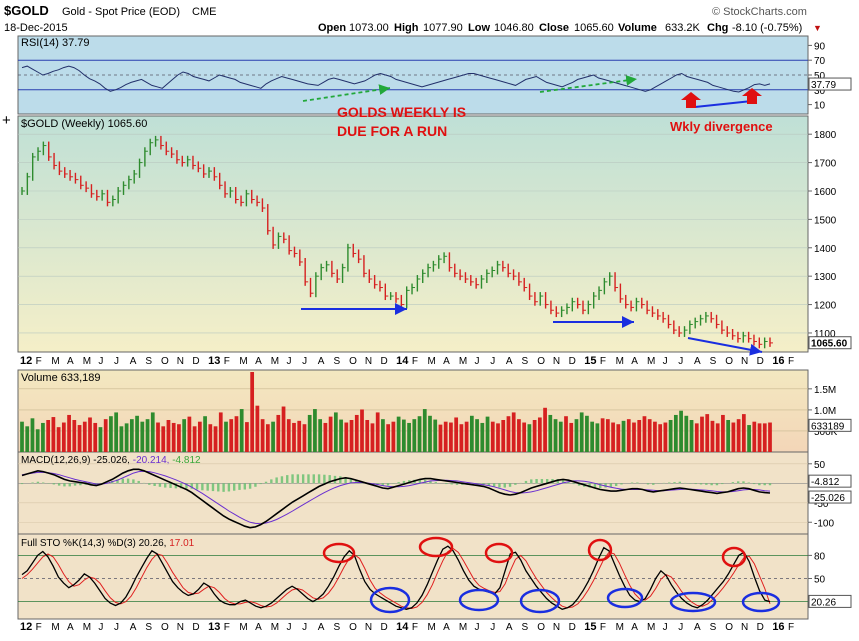  I want to click on price-tick-label: 1300, so click(825, 277).